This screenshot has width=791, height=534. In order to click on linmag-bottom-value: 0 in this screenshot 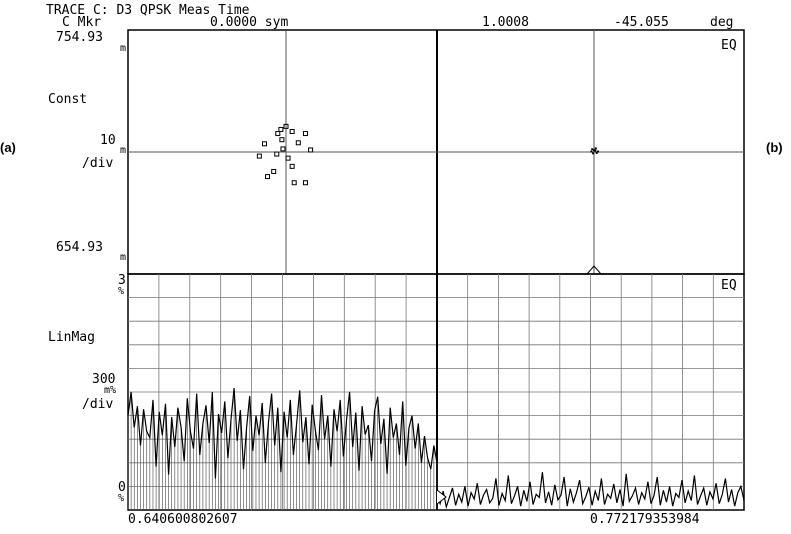, I will do `click(122, 487)`.